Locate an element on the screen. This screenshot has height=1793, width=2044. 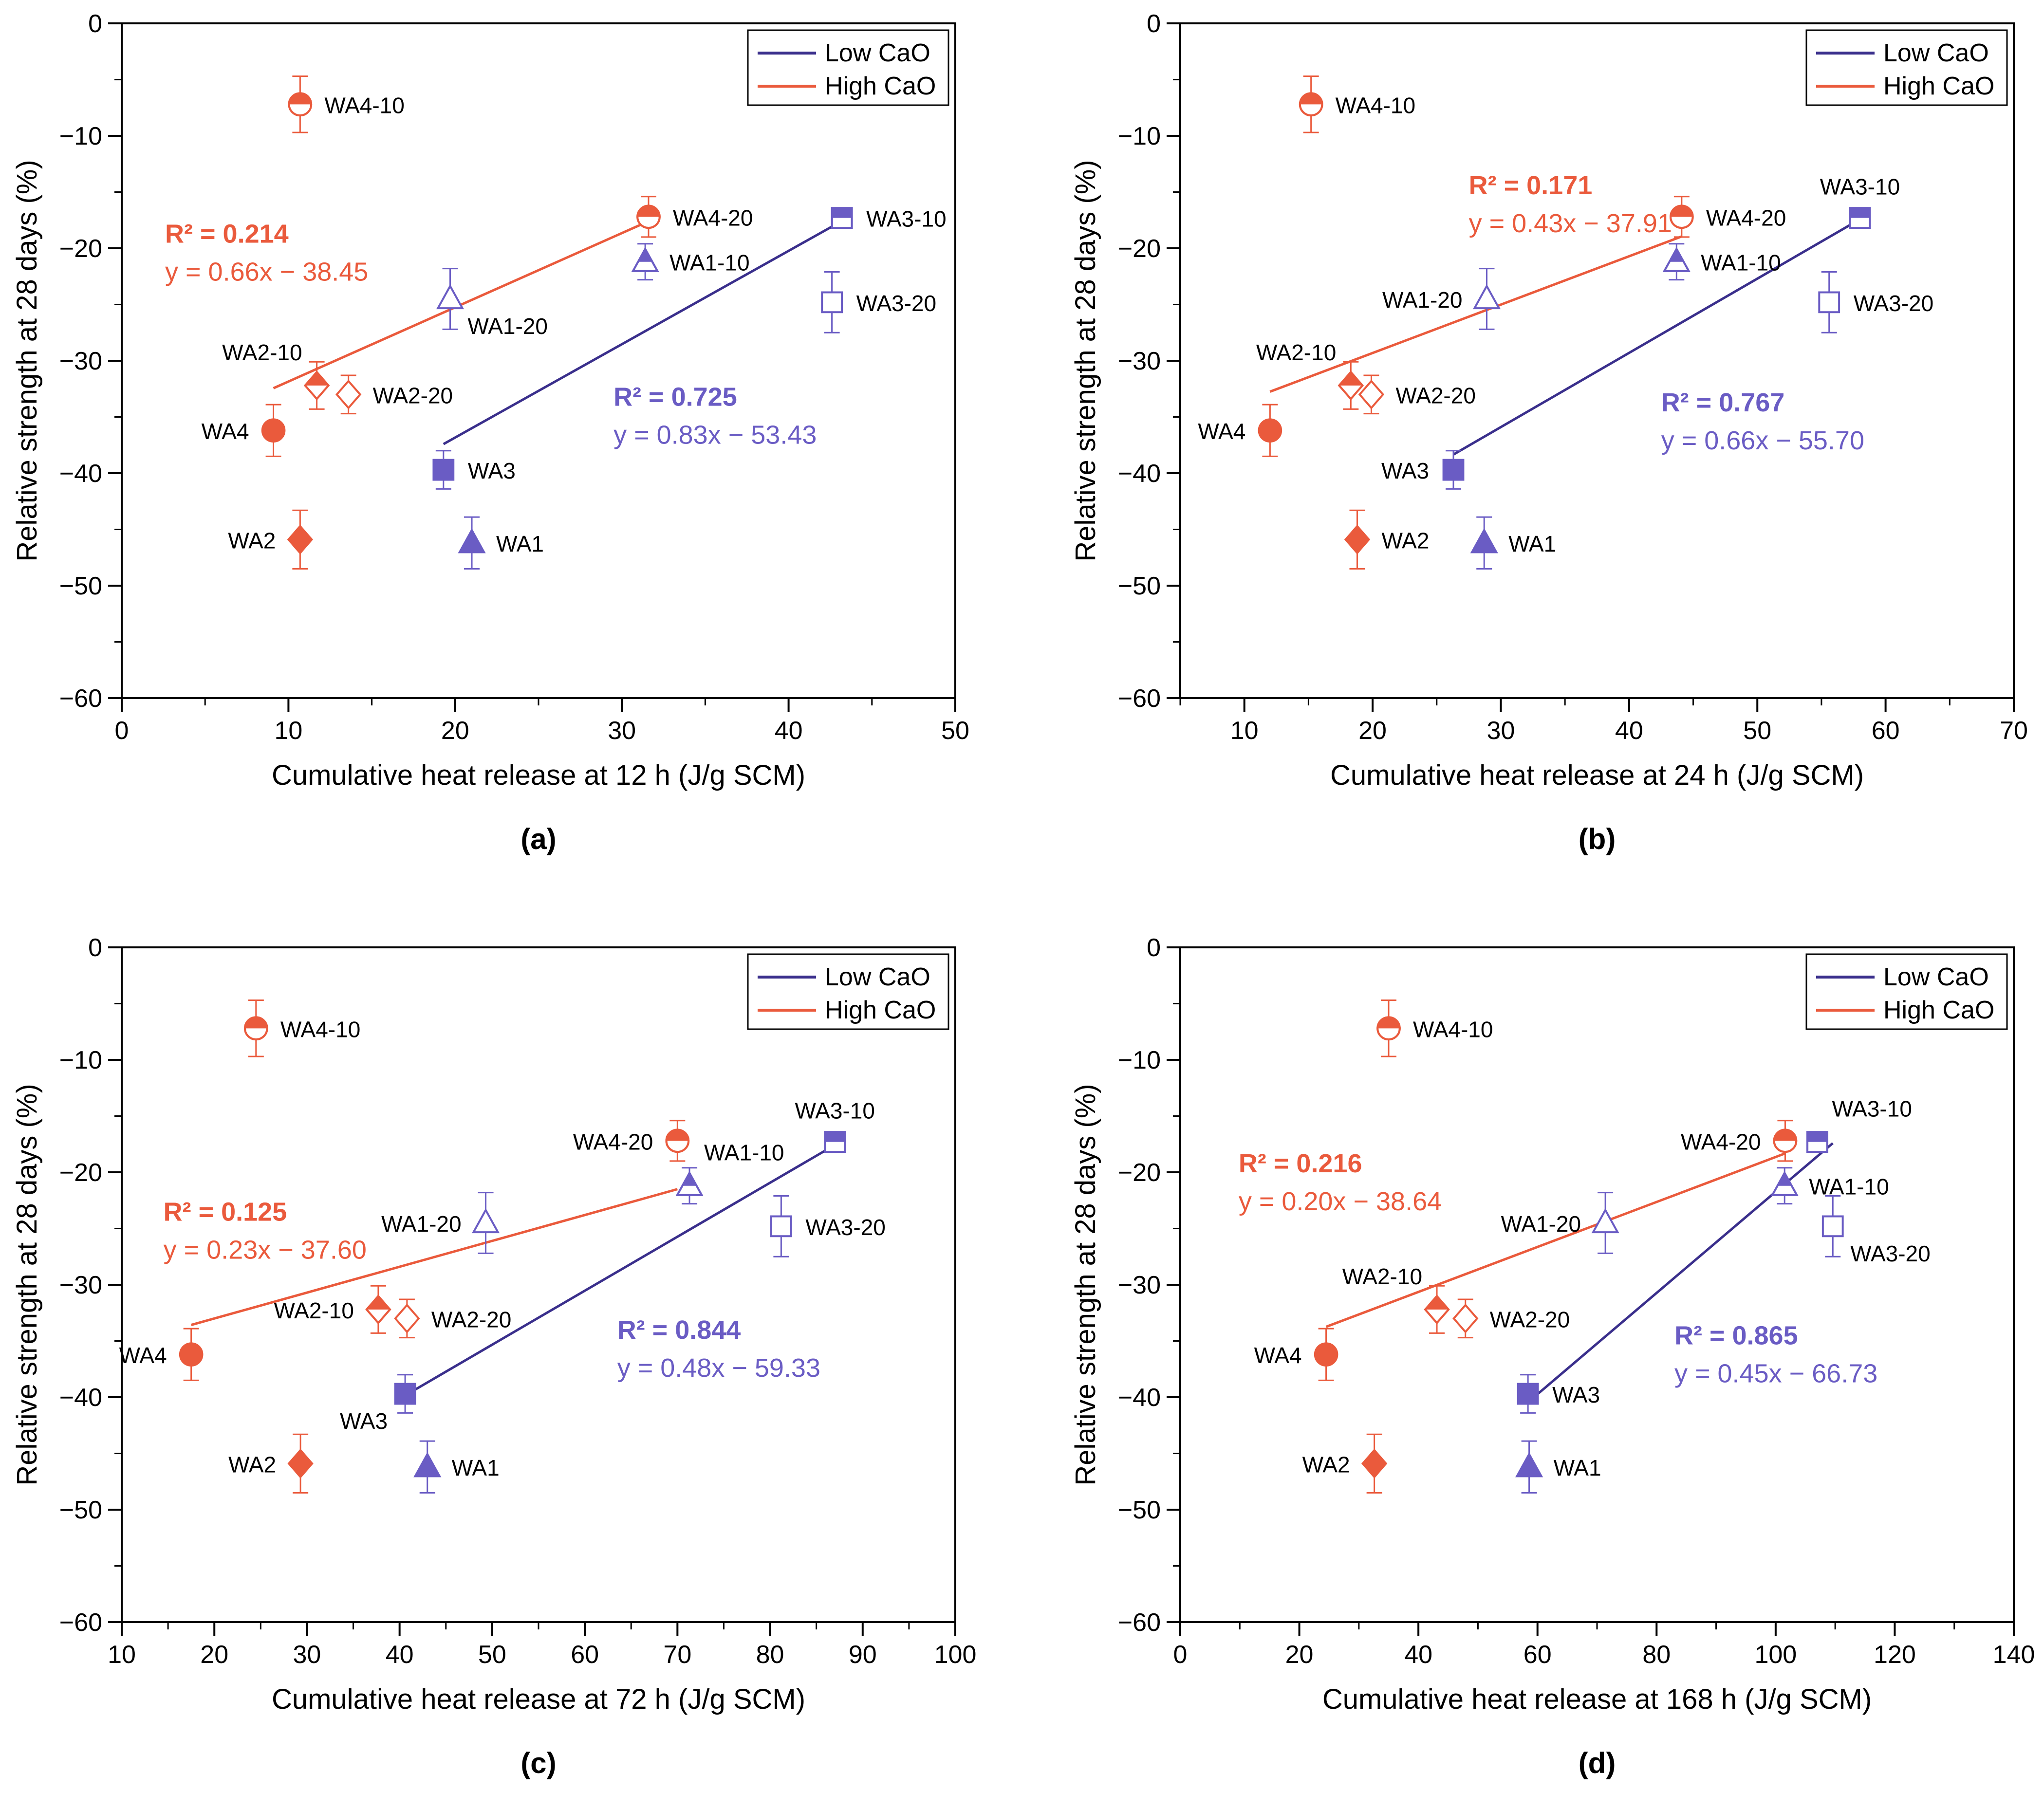
x-tick-label: 10 is located at coordinates (122, 1655).